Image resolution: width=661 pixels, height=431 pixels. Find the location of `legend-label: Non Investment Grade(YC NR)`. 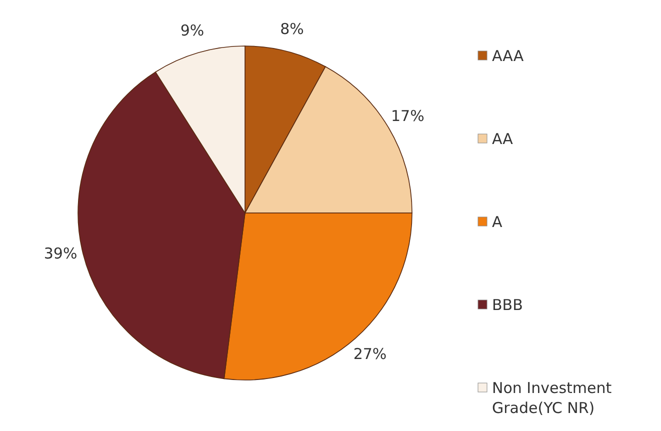

legend-label: Non Investment Grade(YC NR) is located at coordinates (552, 398).